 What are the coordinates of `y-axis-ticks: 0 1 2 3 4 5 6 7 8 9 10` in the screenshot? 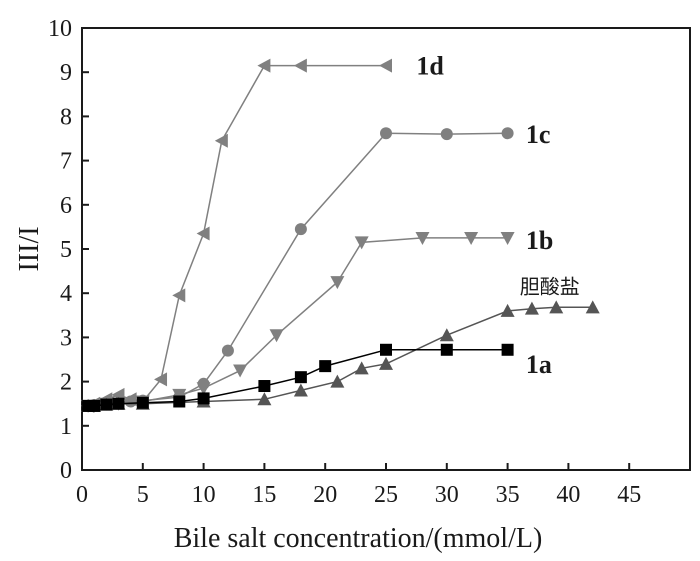 It's located at (68, 250).